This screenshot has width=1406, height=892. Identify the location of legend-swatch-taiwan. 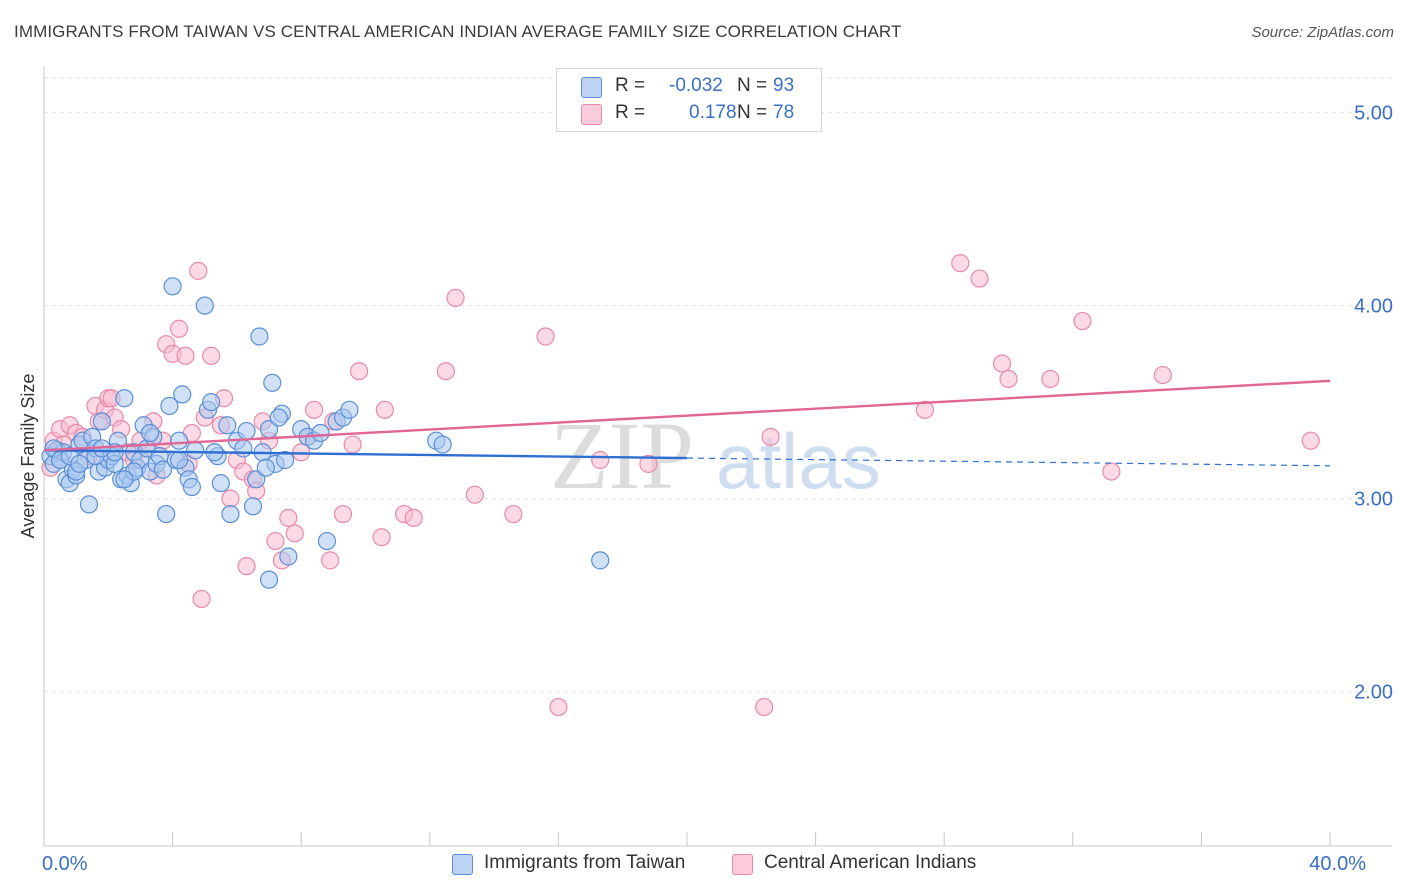
(462, 864).